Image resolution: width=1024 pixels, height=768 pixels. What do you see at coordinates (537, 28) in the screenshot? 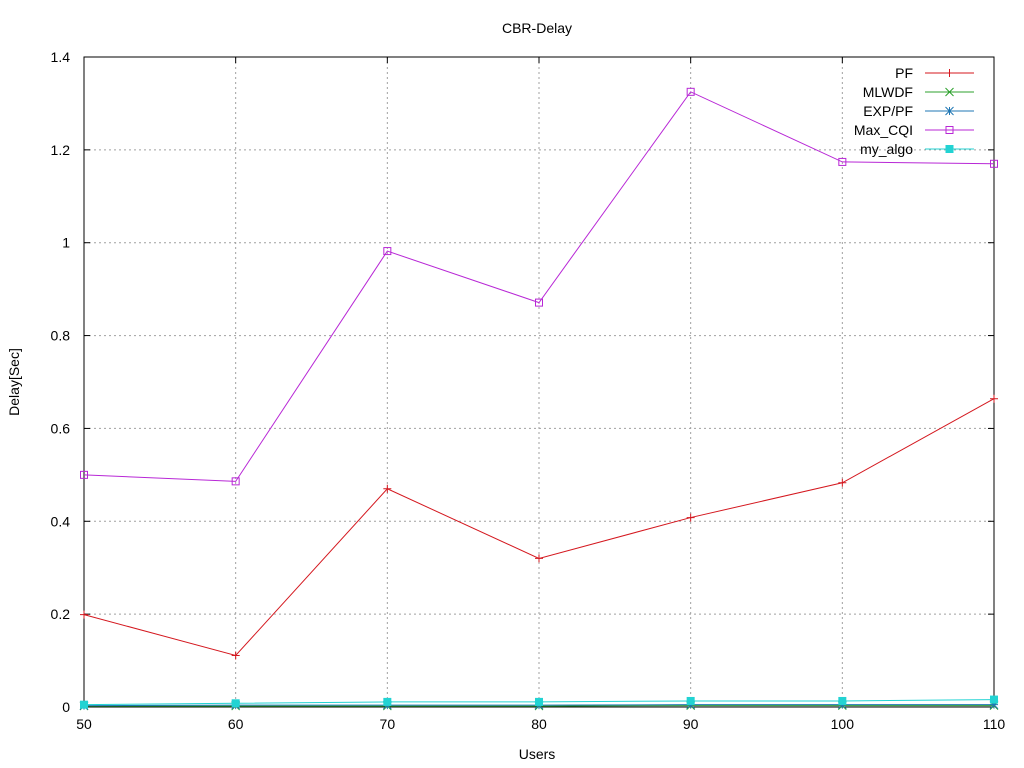
I see `chart-title: CBR-Delay` at bounding box center [537, 28].